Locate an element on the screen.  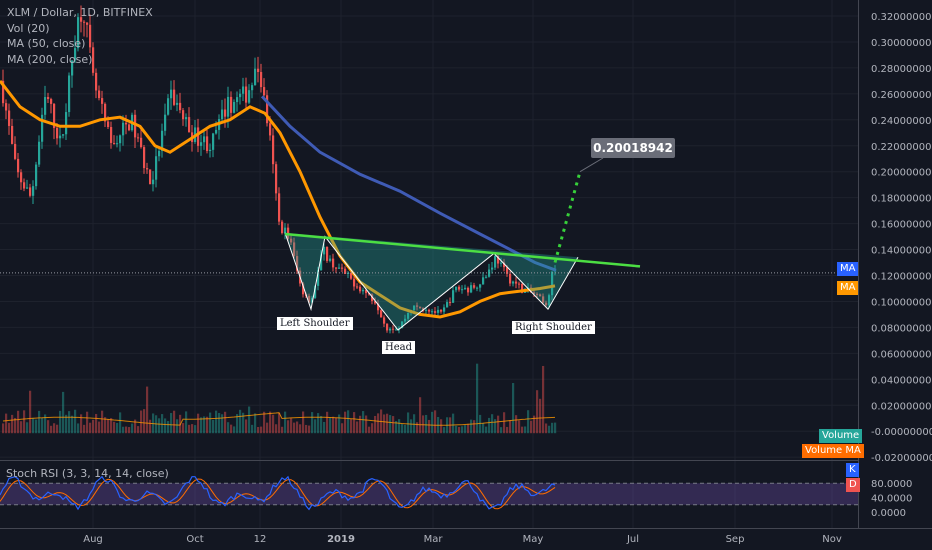
y-tick-label: 0.10000000 is located at coordinates (901, 302).